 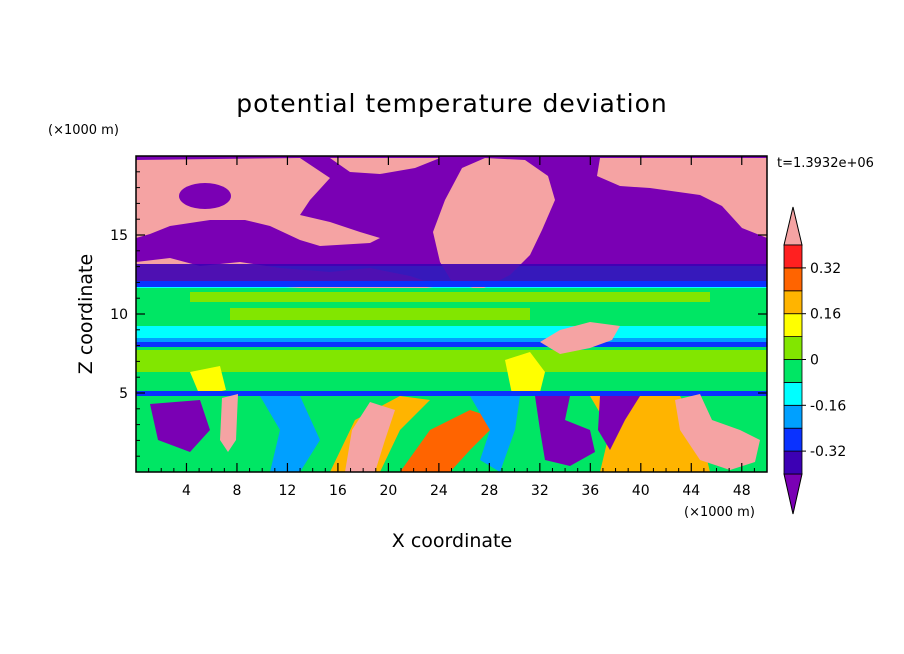 What do you see at coordinates (489, 491) in the screenshot?
I see `x-tick-label: 28` at bounding box center [489, 491].